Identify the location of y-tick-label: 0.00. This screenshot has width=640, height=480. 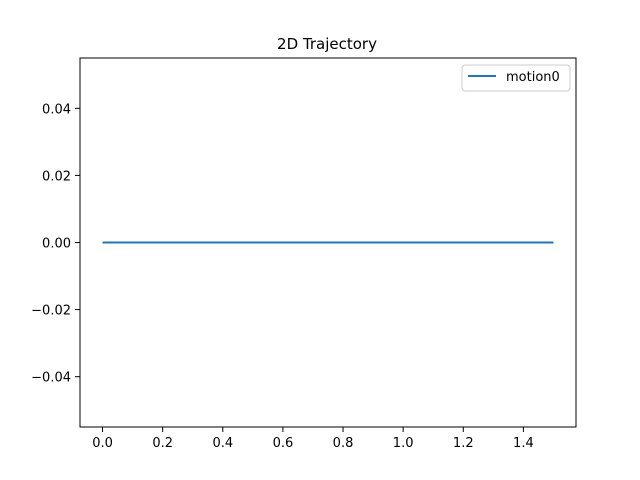
(56, 244).